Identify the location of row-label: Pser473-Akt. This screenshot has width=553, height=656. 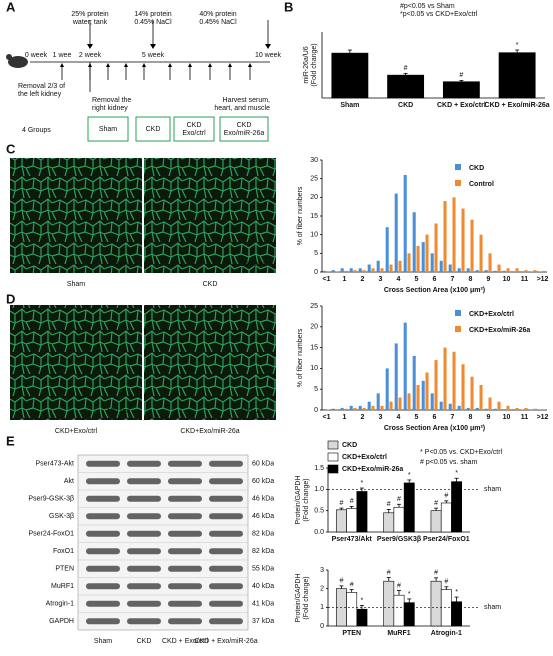
(54, 464).